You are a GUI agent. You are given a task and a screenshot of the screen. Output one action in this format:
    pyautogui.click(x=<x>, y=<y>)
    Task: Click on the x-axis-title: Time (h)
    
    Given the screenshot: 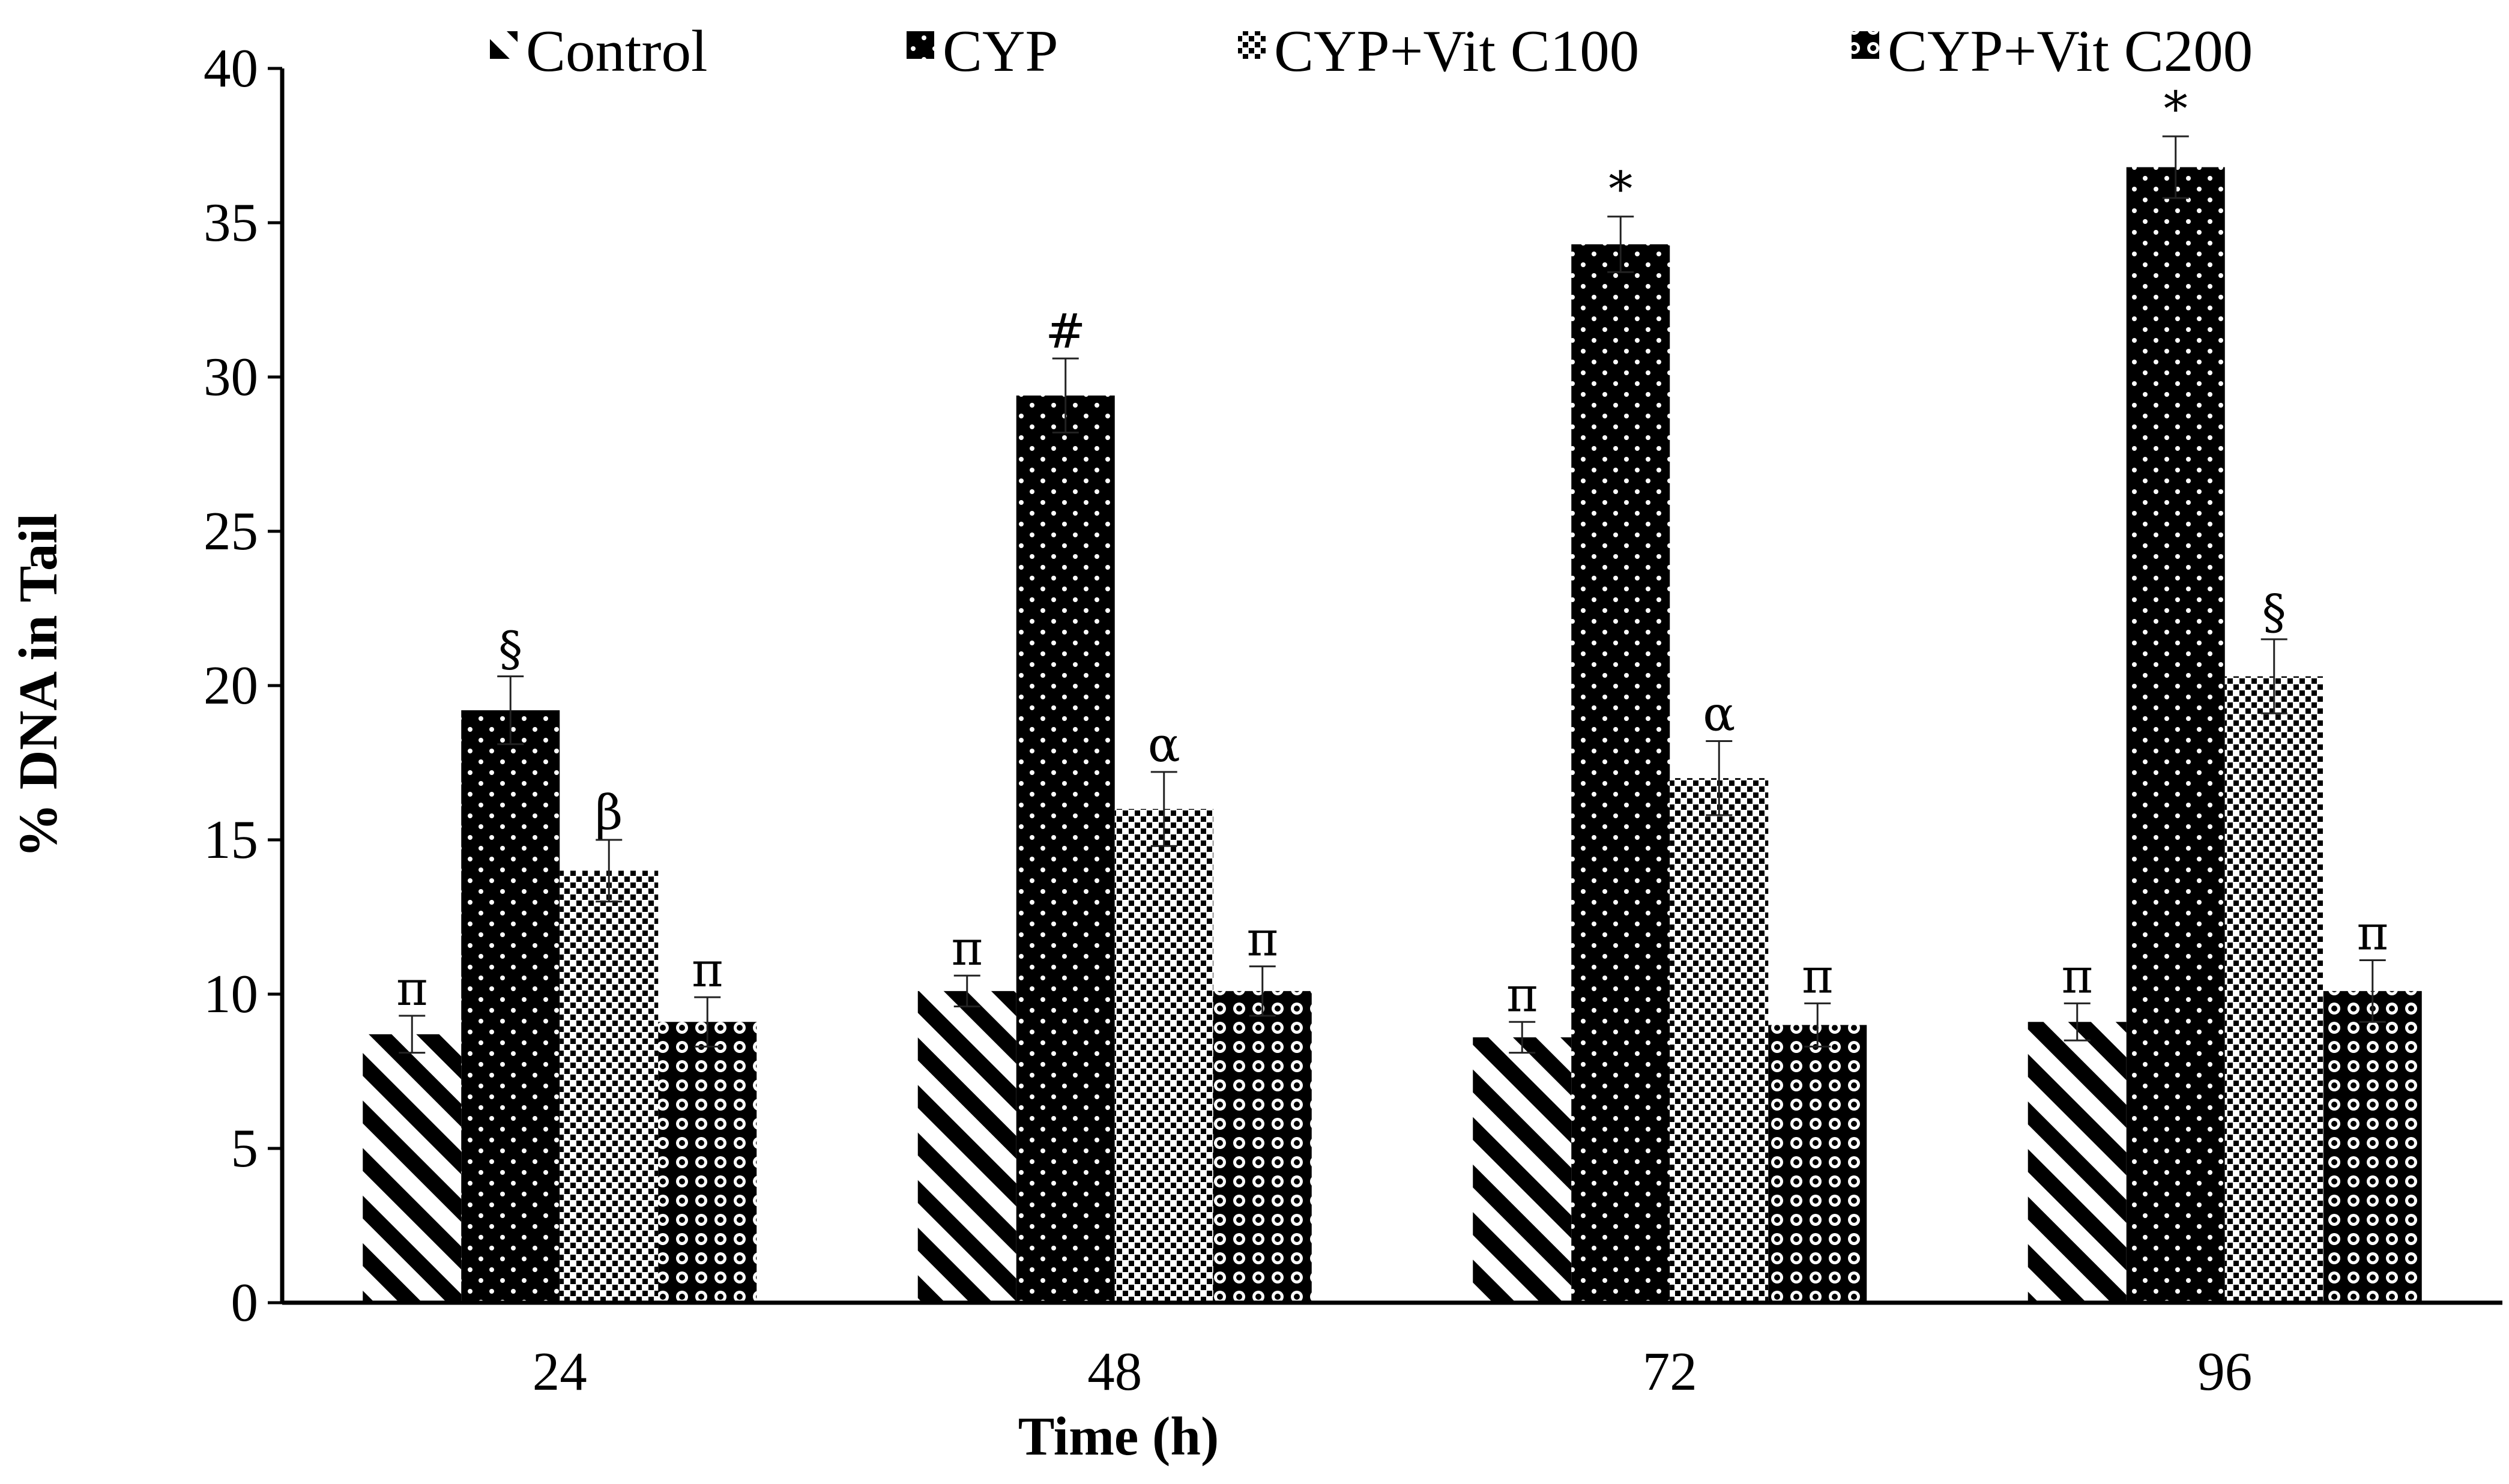 What is the action you would take?
    pyautogui.click(x=1118, y=1436)
    